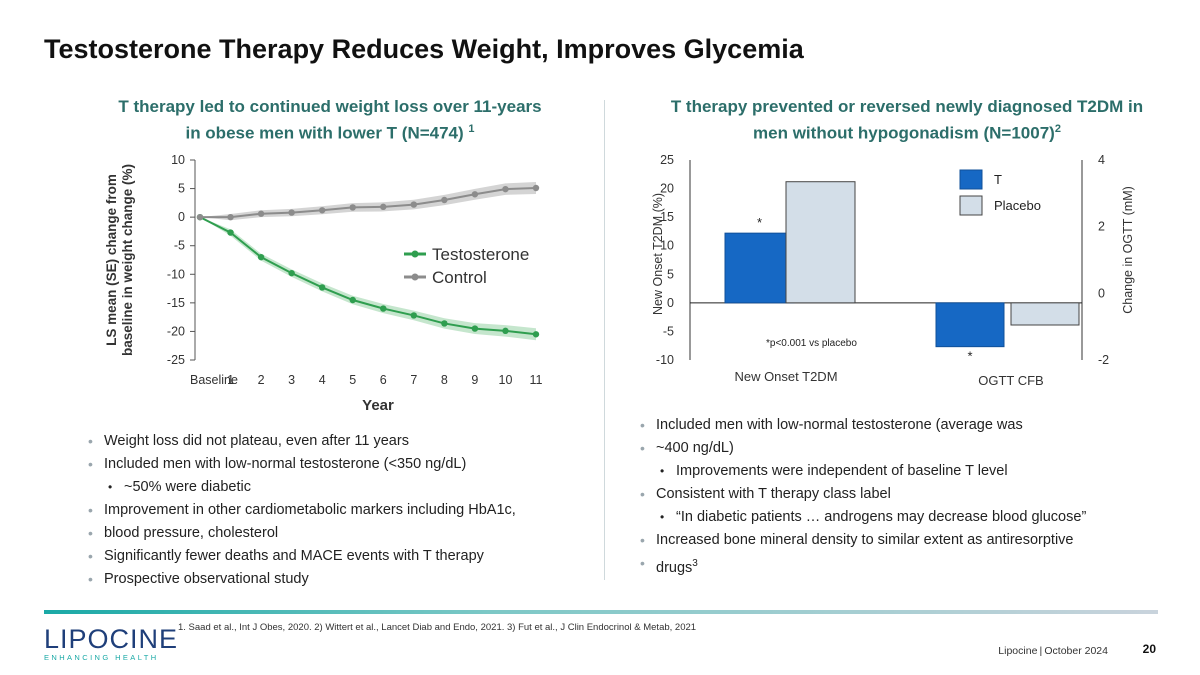  I want to click on bar-placebo-ogtt-cfb, so click(1045, 314).